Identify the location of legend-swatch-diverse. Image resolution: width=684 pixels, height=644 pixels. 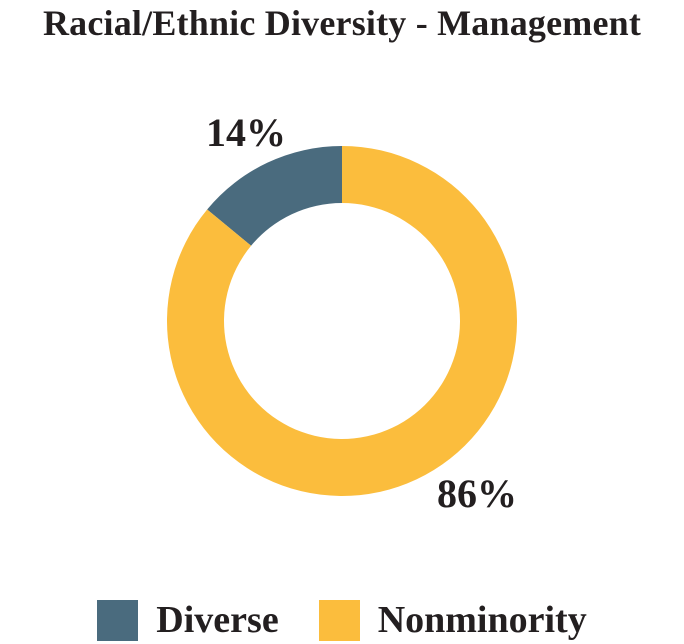
(118, 620).